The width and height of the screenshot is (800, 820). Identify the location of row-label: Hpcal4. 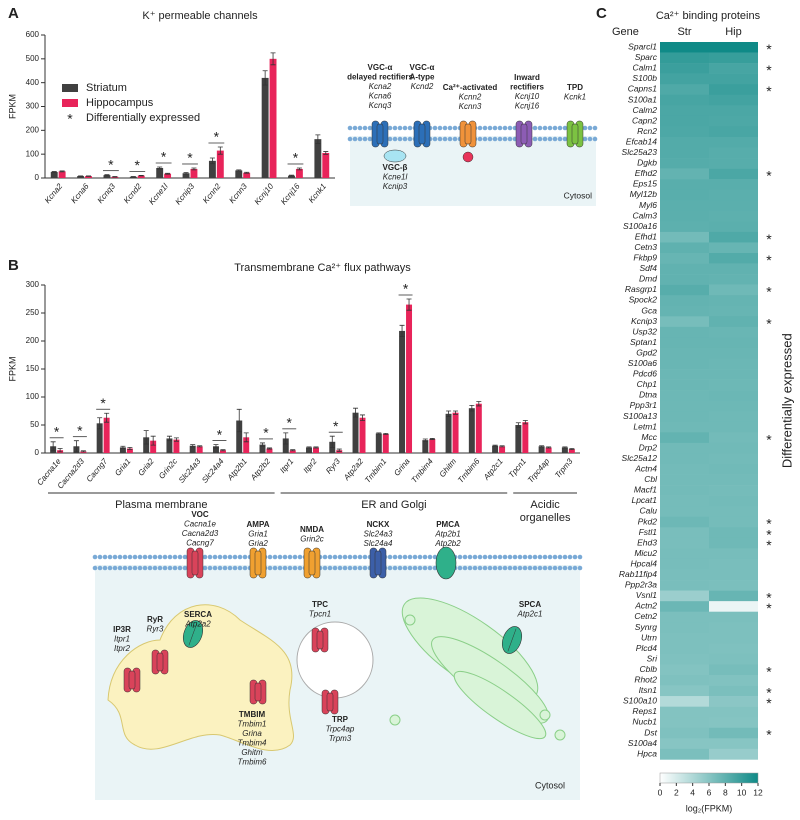
(644, 563).